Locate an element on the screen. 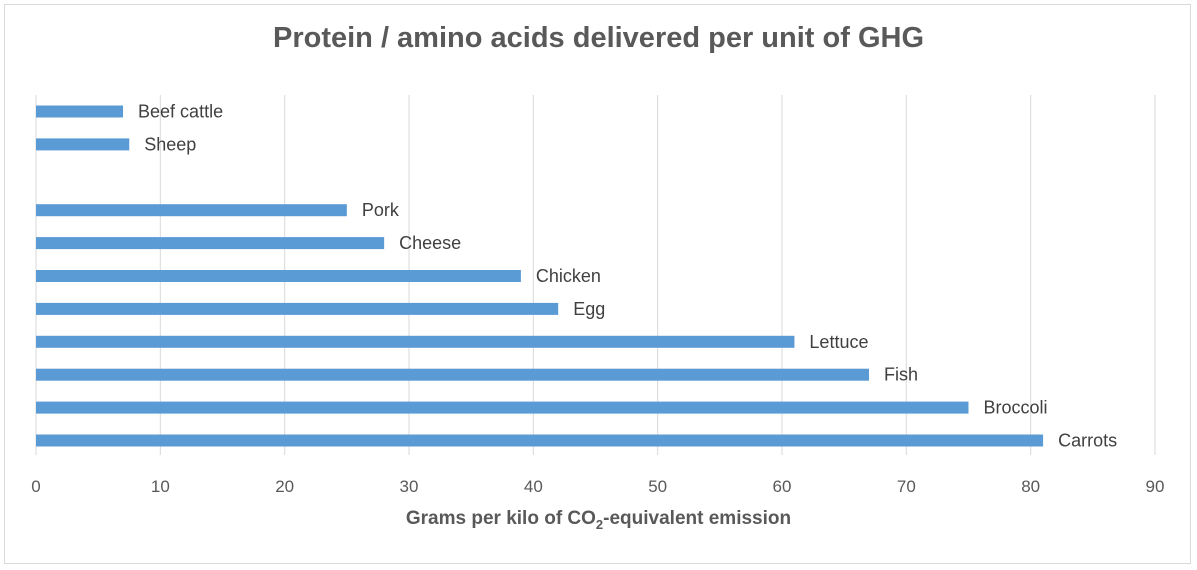 Image resolution: width=1197 pixels, height=570 pixels. bar-label: Sheep is located at coordinates (170, 144).